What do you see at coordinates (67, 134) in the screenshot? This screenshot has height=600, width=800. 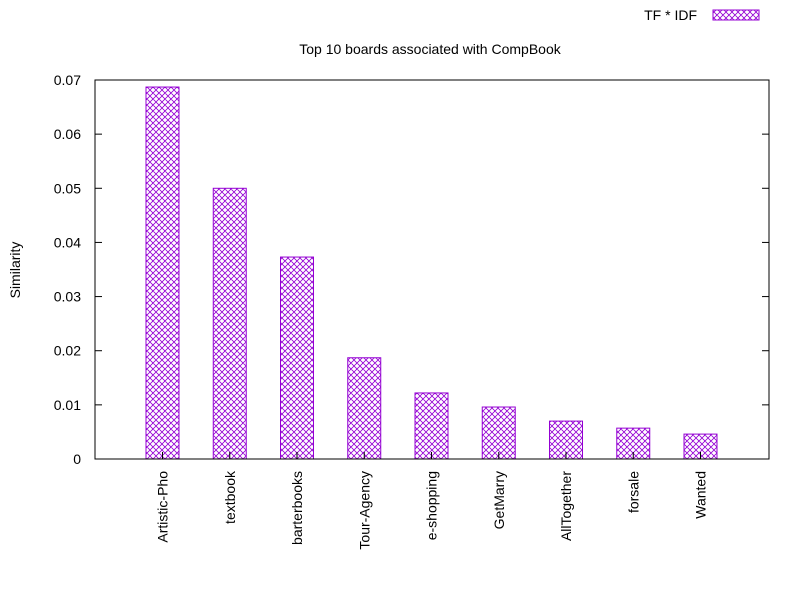 I see `y-tick-label: 0.06` at bounding box center [67, 134].